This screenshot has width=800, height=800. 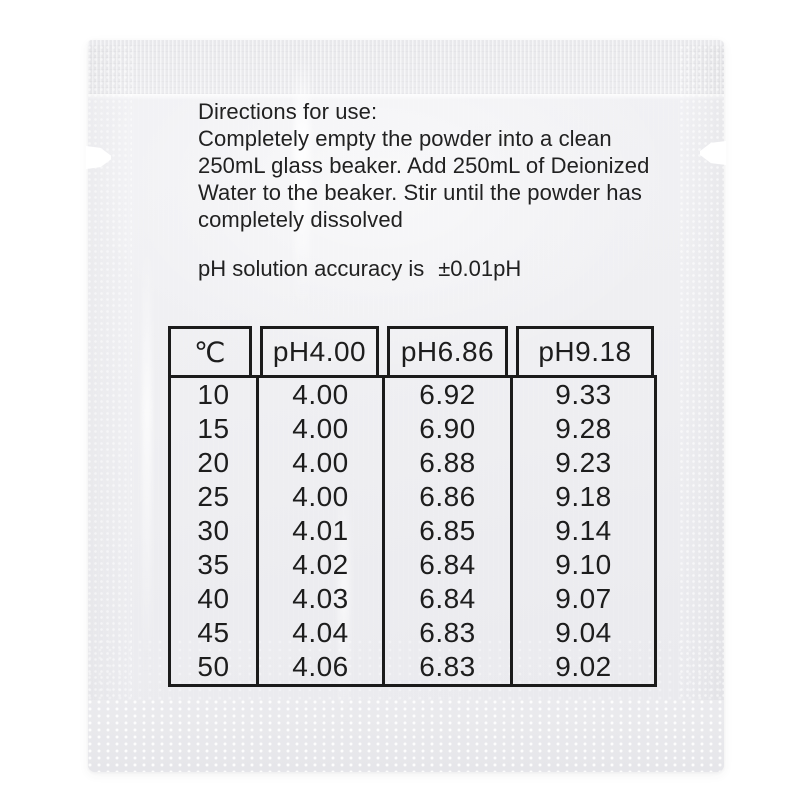 I want to click on table-row: 10 4.00 6.92 9.33, so click(x=412, y=394).